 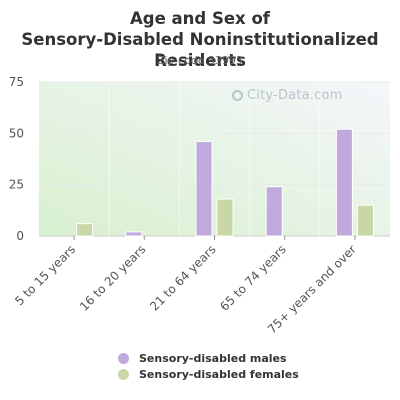 What do you see at coordinates (123, 374) in the screenshot?
I see `legend-swatch-females` at bounding box center [123, 374].